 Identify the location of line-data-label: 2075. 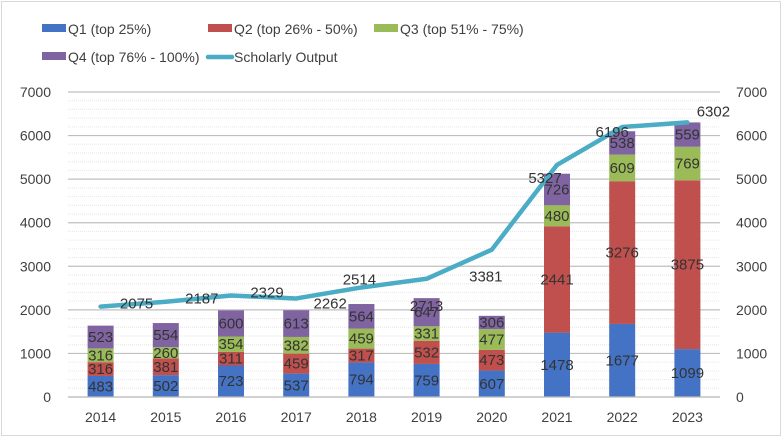
(136, 304).